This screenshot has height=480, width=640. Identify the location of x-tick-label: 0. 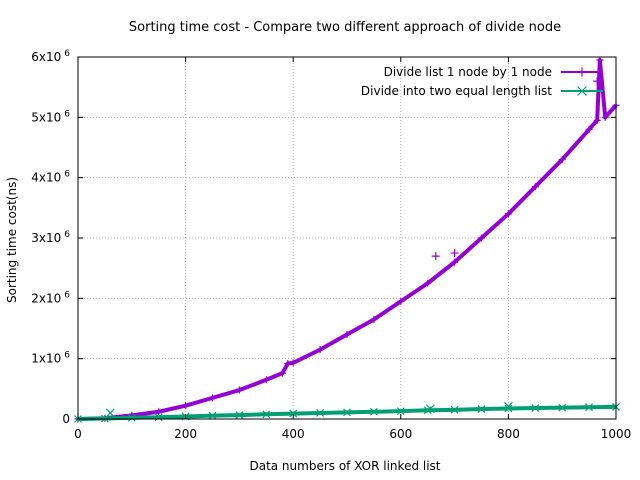
(78, 434).